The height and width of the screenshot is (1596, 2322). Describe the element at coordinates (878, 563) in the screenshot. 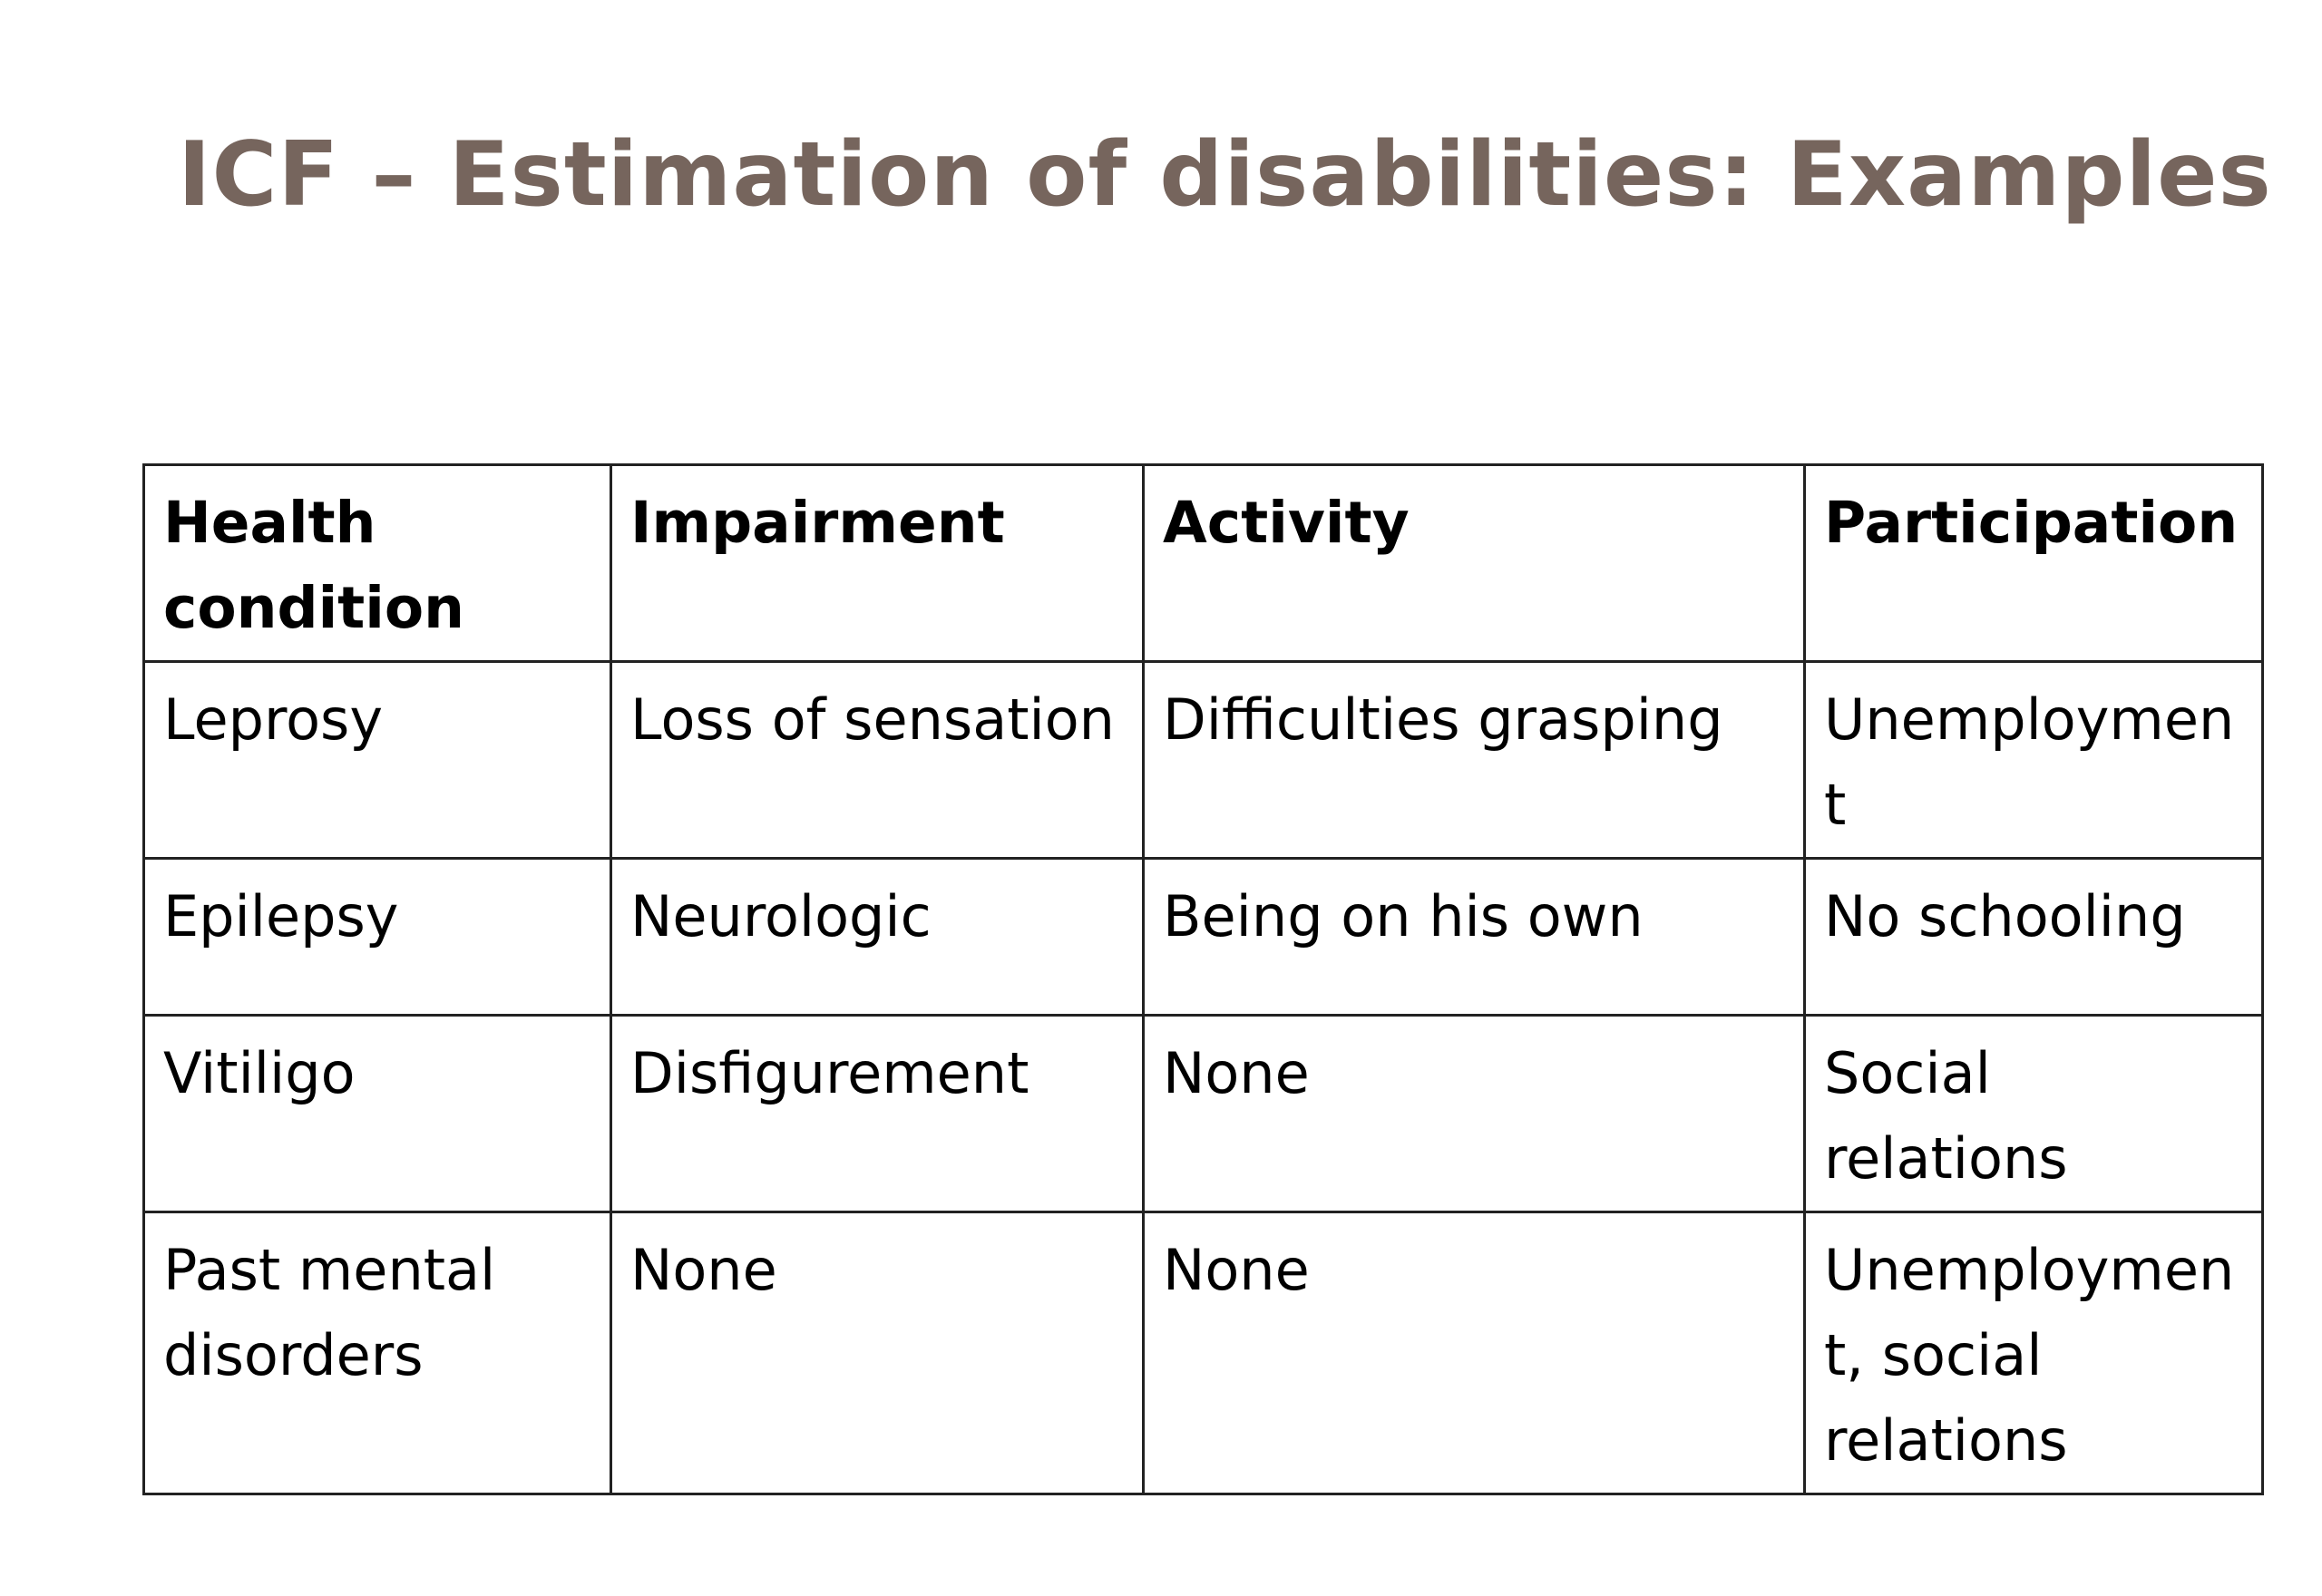

I see `header-impairment: Impairment` at that location.